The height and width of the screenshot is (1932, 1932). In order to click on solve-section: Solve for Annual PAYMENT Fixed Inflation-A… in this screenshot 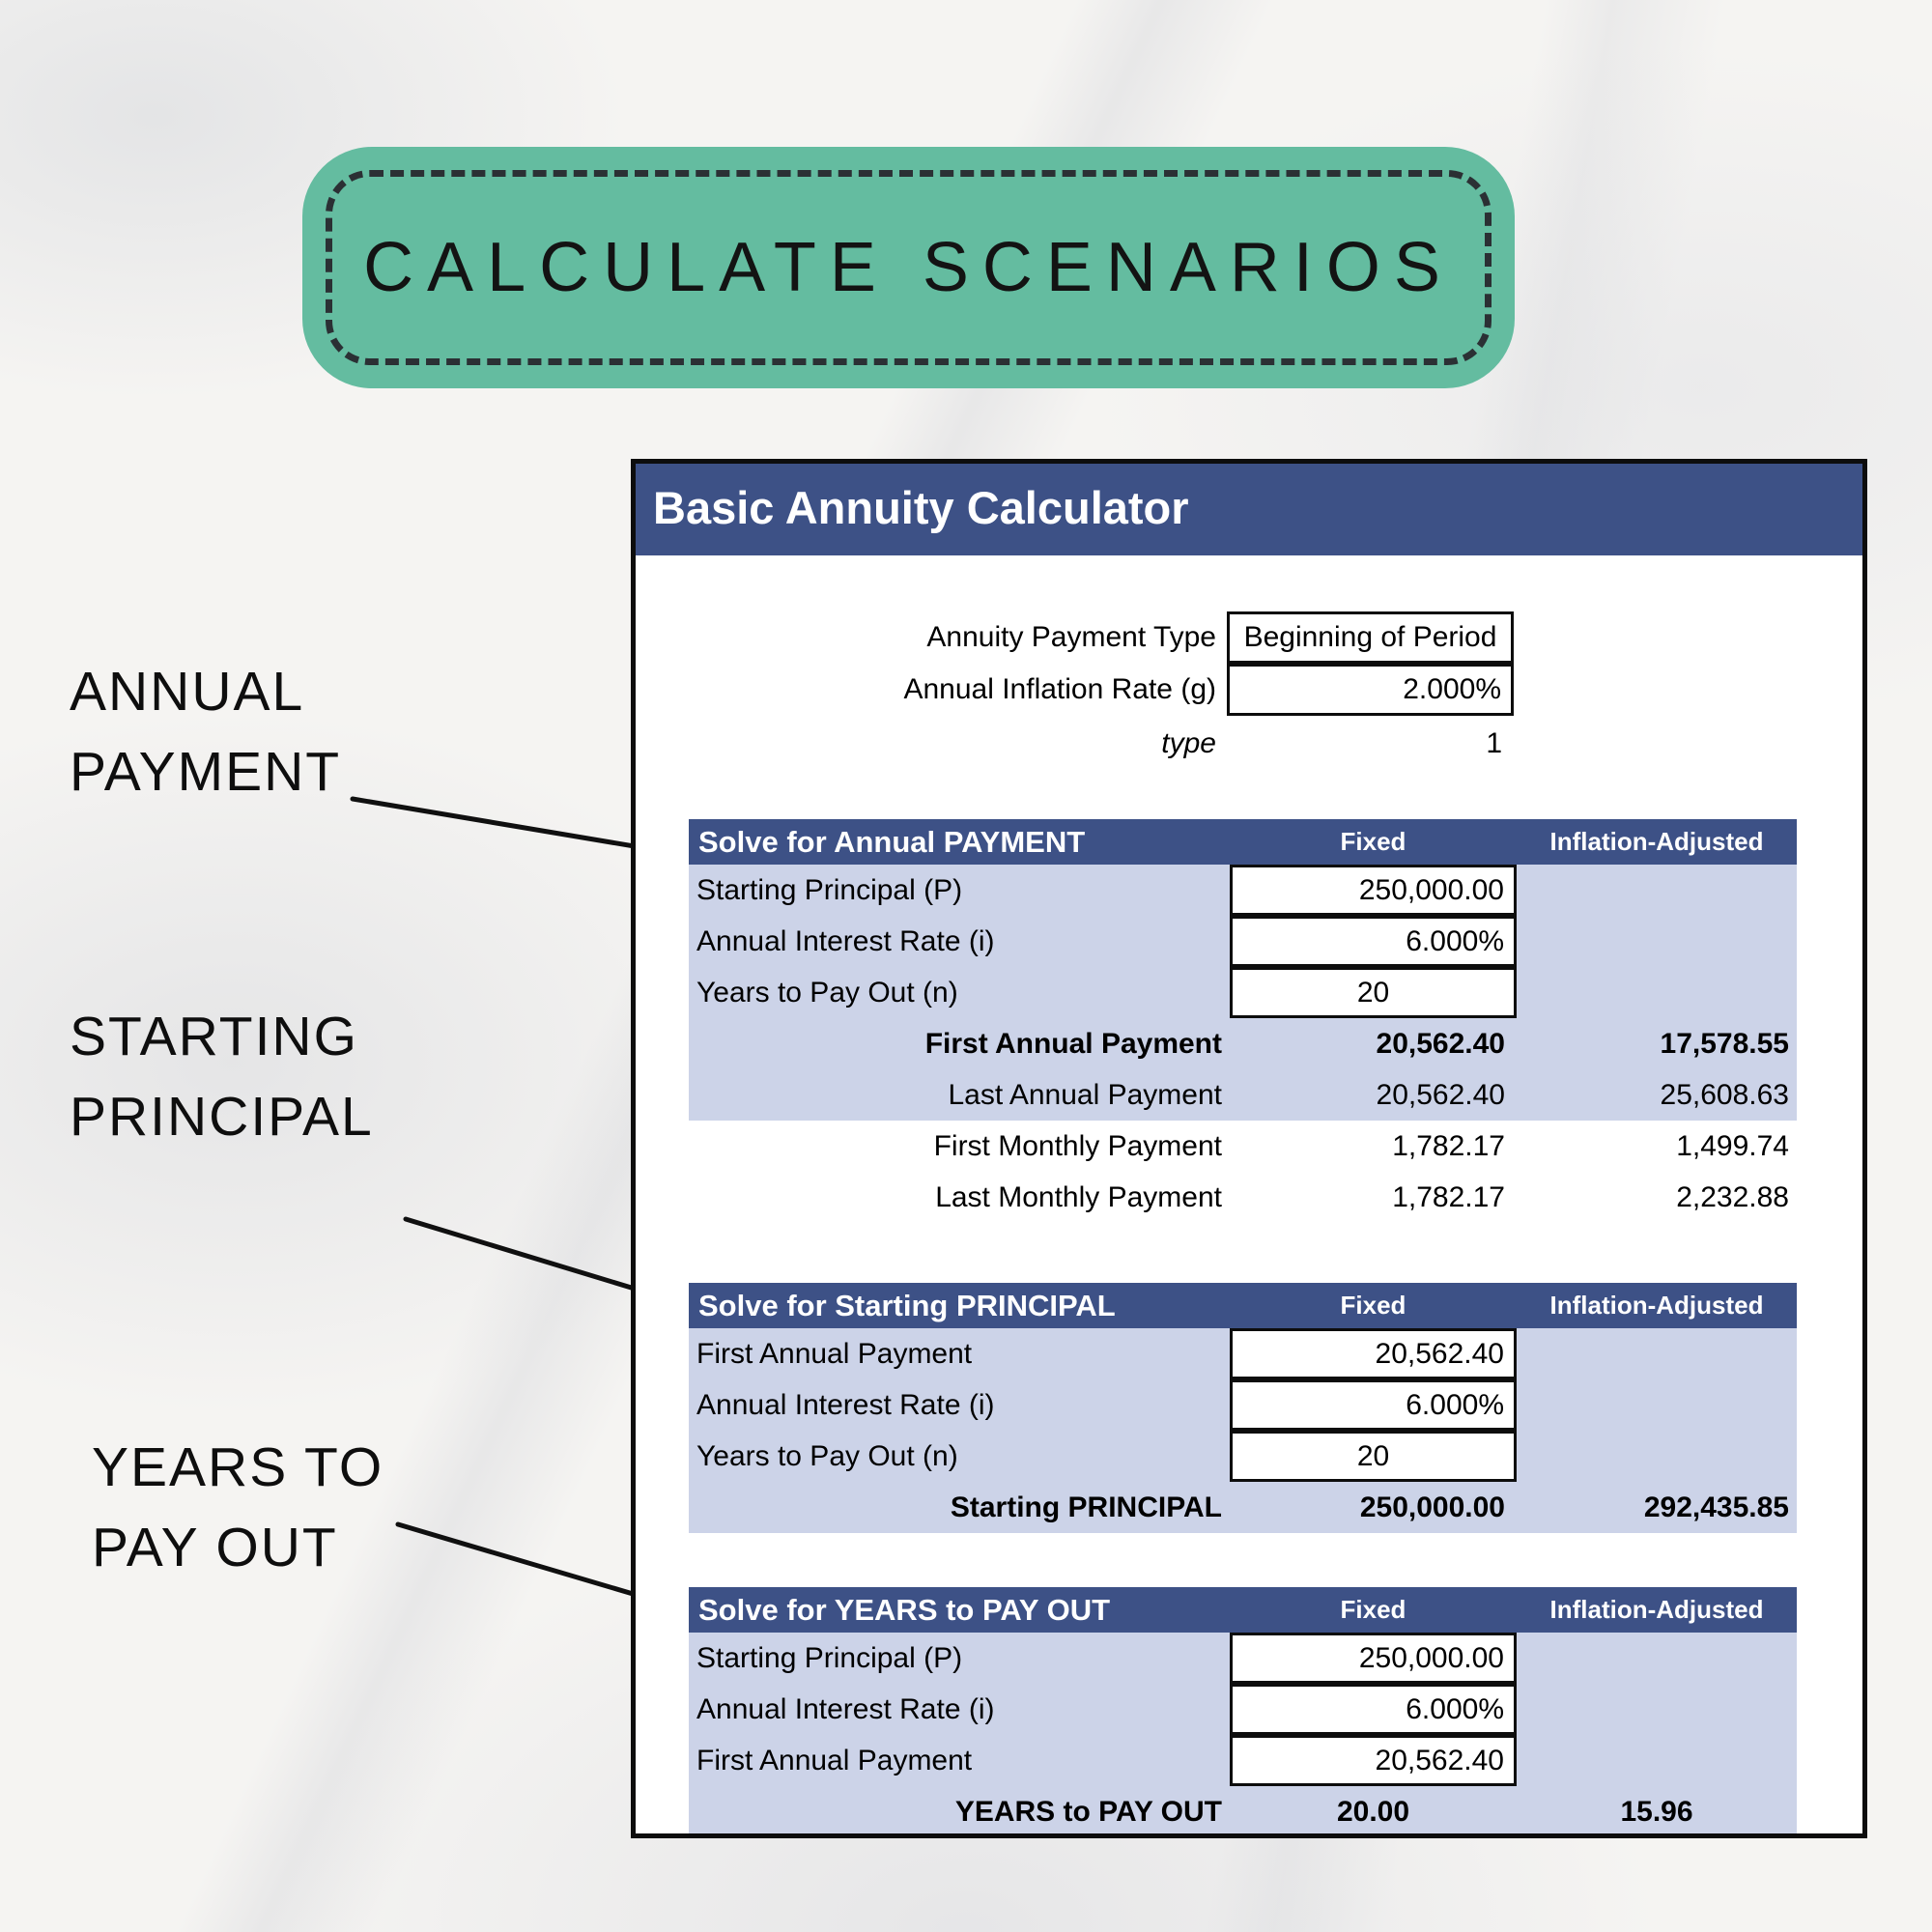, I will do `click(1243, 1021)`.